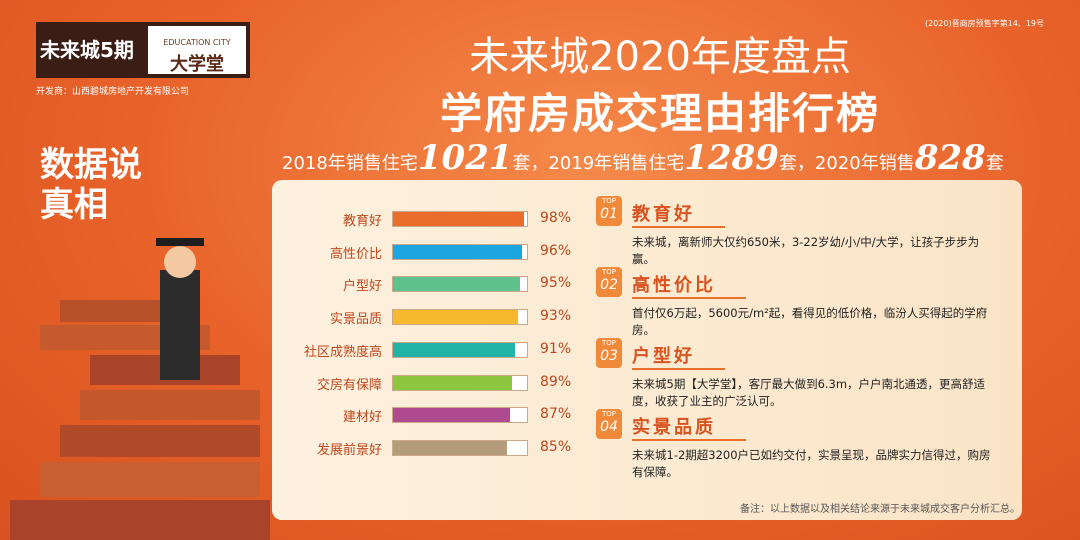  Describe the element at coordinates (197, 64) in the screenshot. I see `logo-name: 大学堂` at that location.